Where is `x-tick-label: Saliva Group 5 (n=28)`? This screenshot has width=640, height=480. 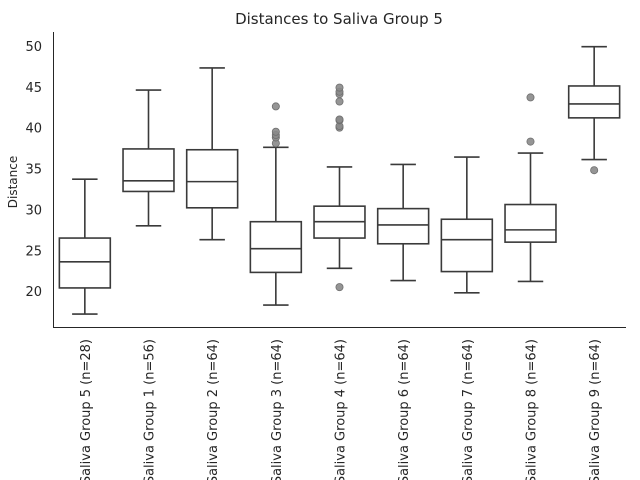 x-tick-label: Saliva Group 5 (n=28) is located at coordinates (86, 409).